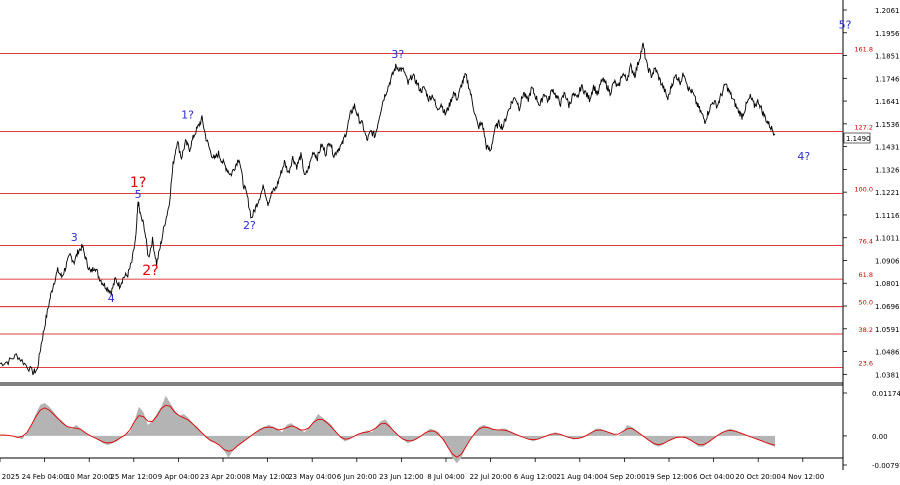 The width and height of the screenshot is (900, 485). Describe the element at coordinates (866, 364) in the screenshot. I see `fib-label-7: 23.6` at that location.